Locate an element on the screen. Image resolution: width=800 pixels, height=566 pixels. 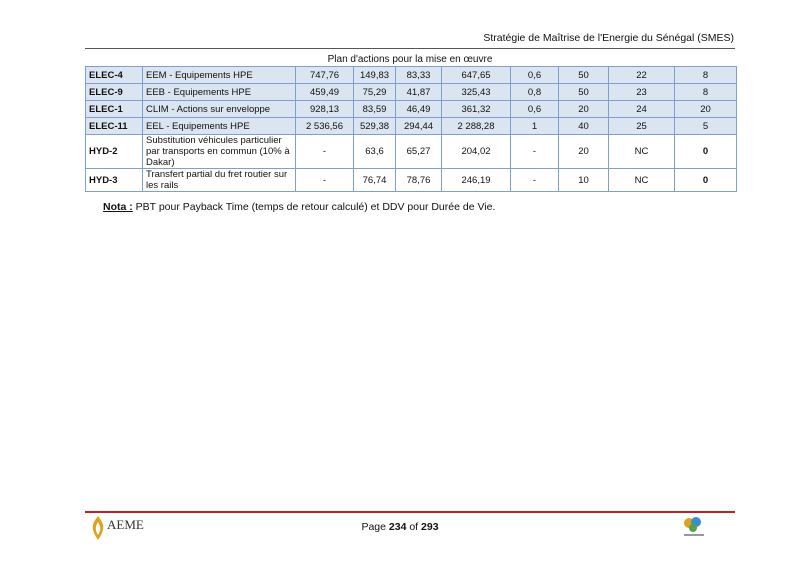
cell: 246,19 is located at coordinates (476, 180).